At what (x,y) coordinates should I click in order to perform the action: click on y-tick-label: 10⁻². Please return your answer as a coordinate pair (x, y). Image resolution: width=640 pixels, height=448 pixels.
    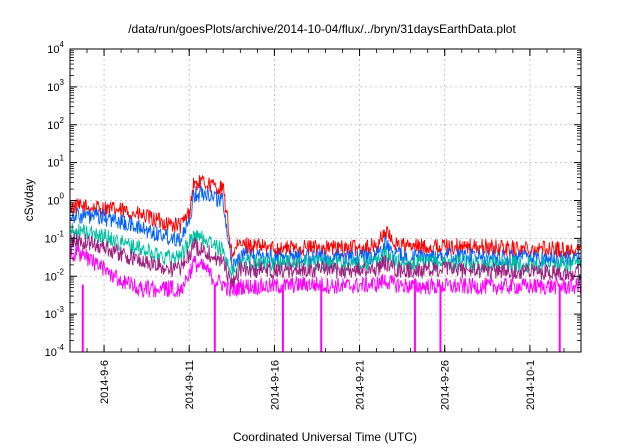
    Looking at the image, I should click on (55, 275).